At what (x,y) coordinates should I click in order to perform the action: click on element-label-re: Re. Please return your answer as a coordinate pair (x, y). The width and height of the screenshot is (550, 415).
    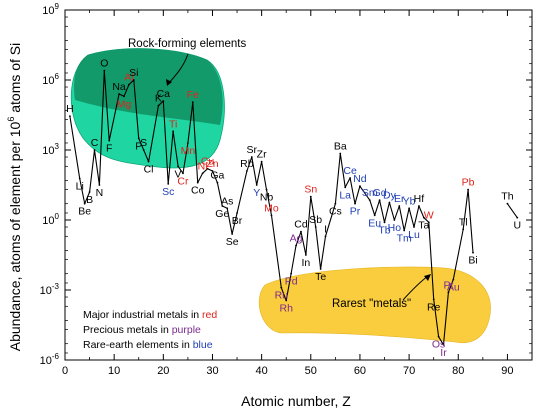
    Looking at the image, I should click on (434, 307).